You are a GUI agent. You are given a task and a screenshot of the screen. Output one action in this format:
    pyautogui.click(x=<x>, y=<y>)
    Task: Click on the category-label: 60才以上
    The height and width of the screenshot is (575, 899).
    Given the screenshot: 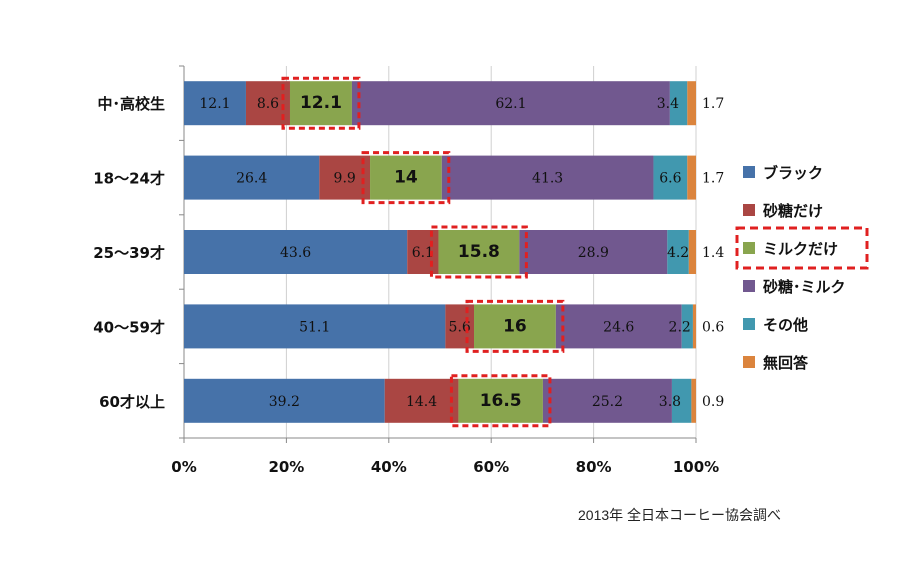 What is the action you would take?
    pyautogui.click(x=132, y=402)
    